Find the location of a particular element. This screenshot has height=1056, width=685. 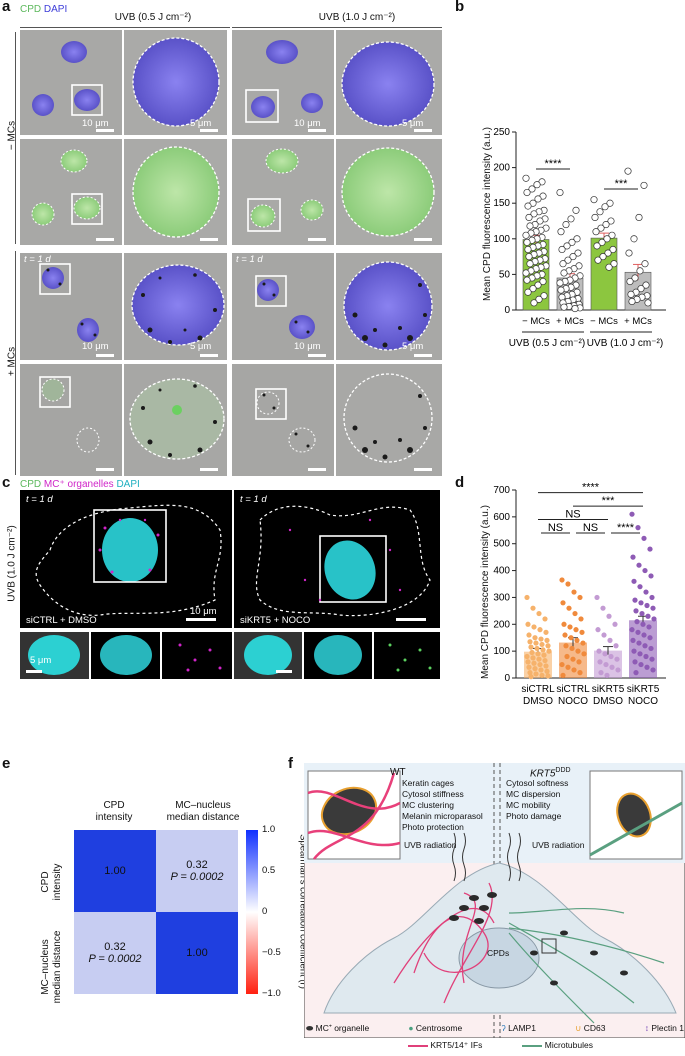

heatmap-col1: CPD intensity is located at coordinates (114, 812).